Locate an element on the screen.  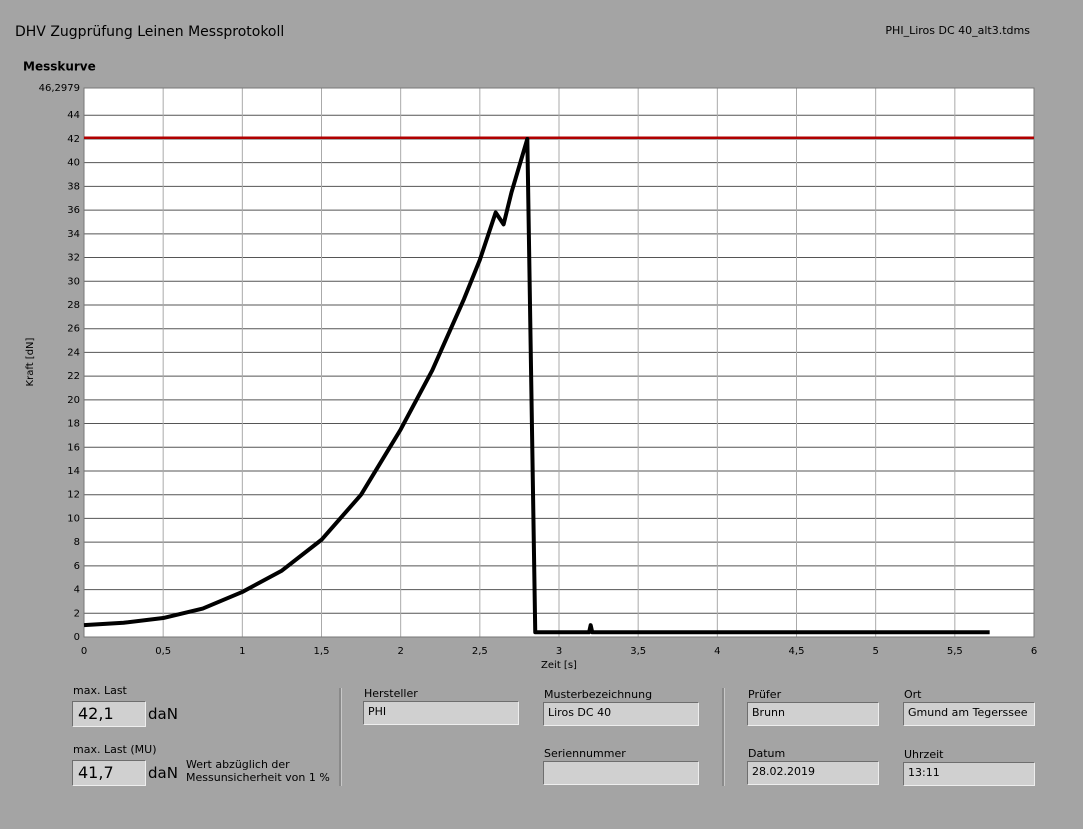
y-tick-label: 8 is located at coordinates (77, 542).